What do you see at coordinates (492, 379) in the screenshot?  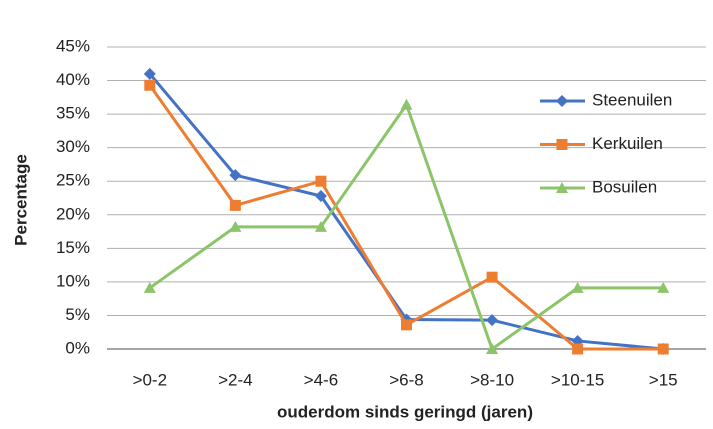 I see `x-tick-label: >8-10` at bounding box center [492, 379].